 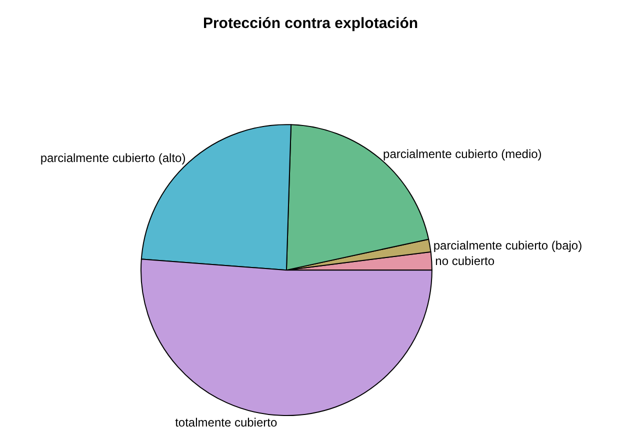 What do you see at coordinates (465, 261) in the screenshot?
I see `slice-label: no cubierto` at bounding box center [465, 261].